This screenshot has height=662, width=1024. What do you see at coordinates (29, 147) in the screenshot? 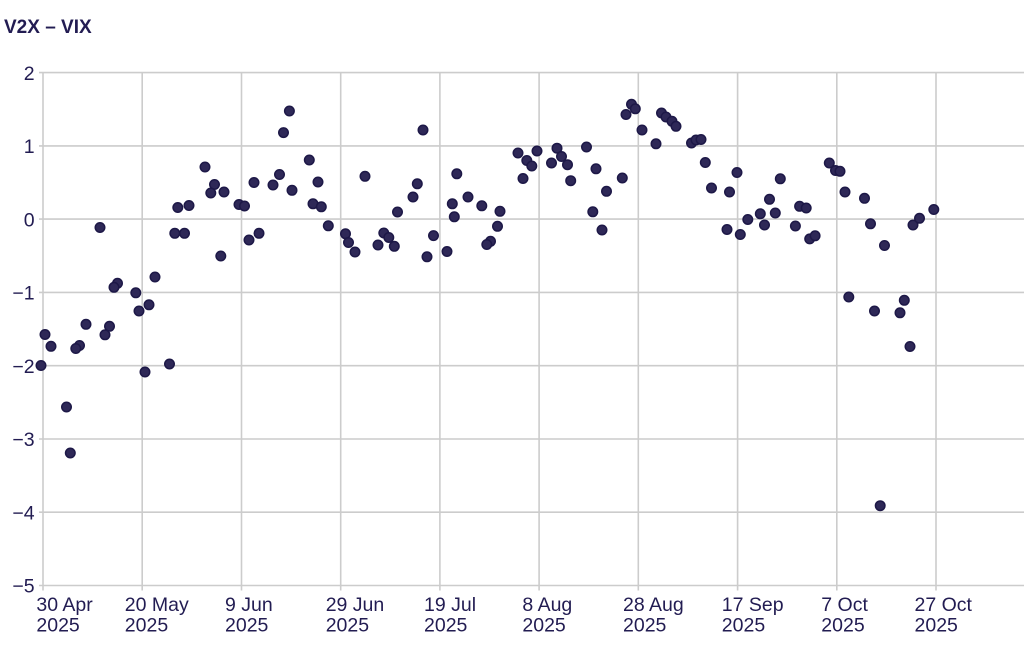
I see `svg-text: 1` at bounding box center [29, 147].